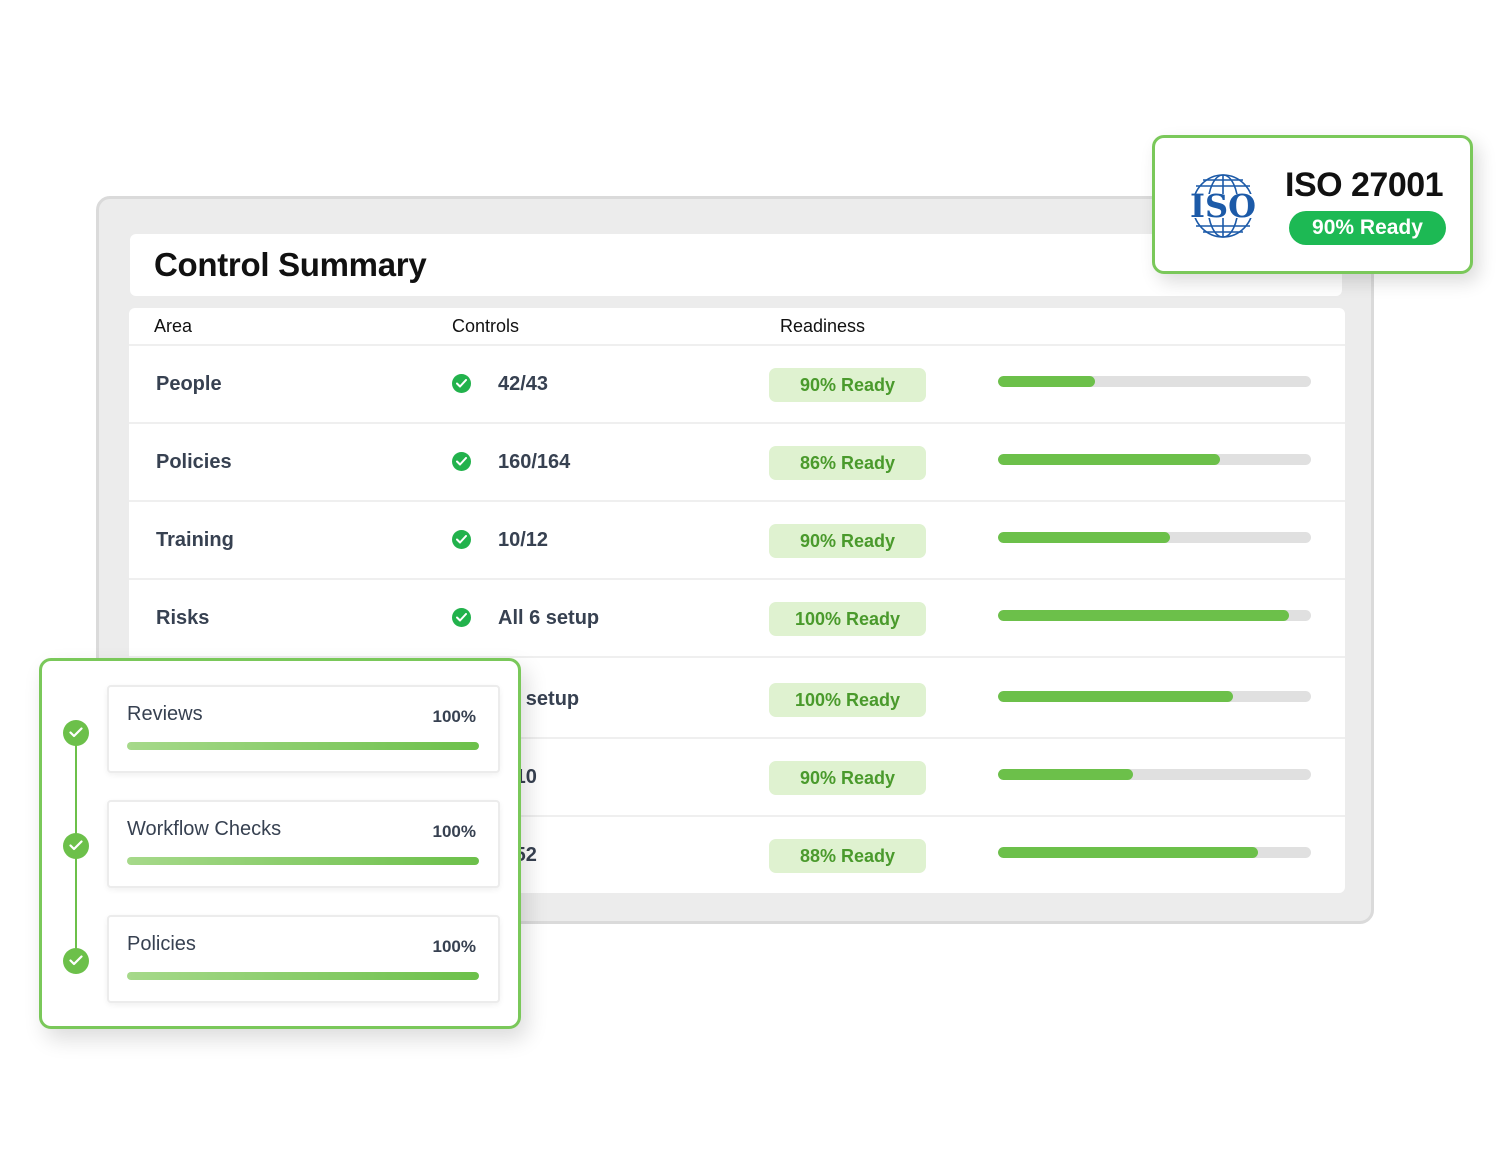  I want to click on row-controls: 160/164, so click(534, 462).